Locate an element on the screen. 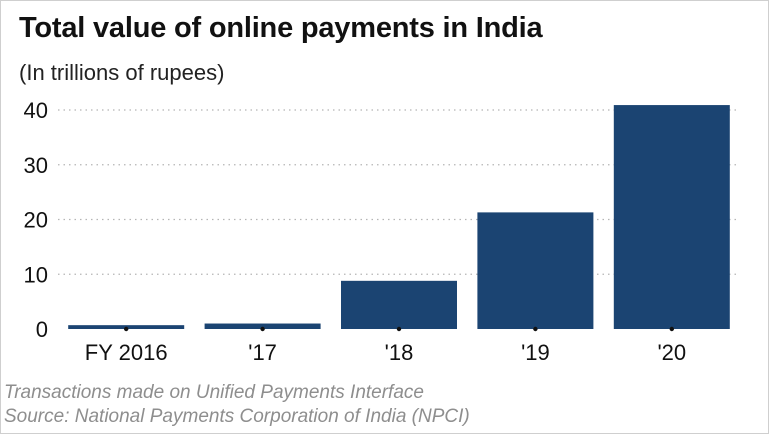 This screenshot has width=769, height=434. x-tick-label: '19 is located at coordinates (535, 352).